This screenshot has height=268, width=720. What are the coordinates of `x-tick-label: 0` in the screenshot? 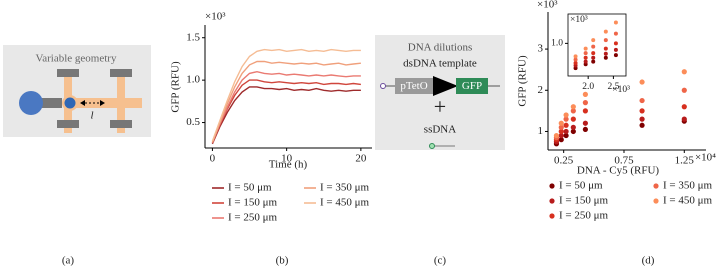 It's located at (213, 159).